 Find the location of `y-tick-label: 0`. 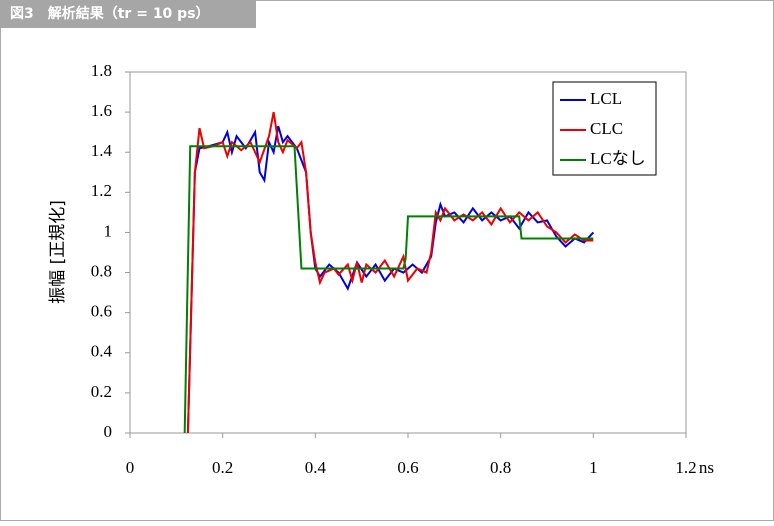

y-tick-label: 0 is located at coordinates (108, 431).